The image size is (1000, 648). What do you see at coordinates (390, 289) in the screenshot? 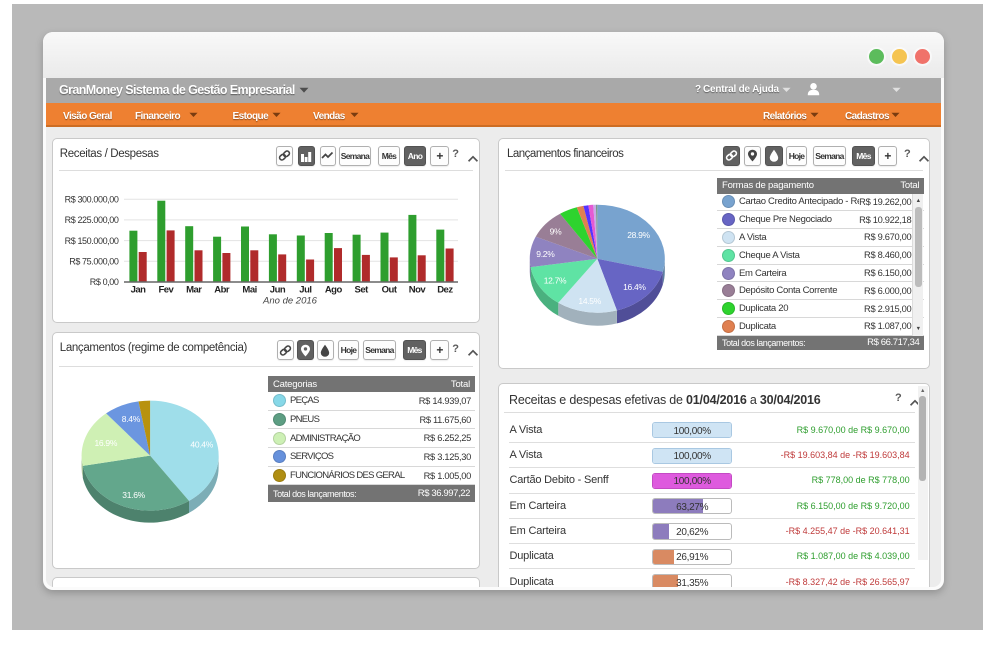
I see `svg-text: Out` at bounding box center [390, 289].